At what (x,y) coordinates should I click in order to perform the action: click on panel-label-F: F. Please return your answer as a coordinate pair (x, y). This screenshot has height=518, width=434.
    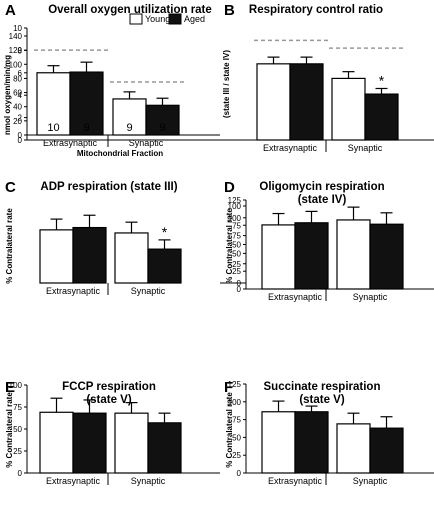
    Looking at the image, I should click on (228, 387).